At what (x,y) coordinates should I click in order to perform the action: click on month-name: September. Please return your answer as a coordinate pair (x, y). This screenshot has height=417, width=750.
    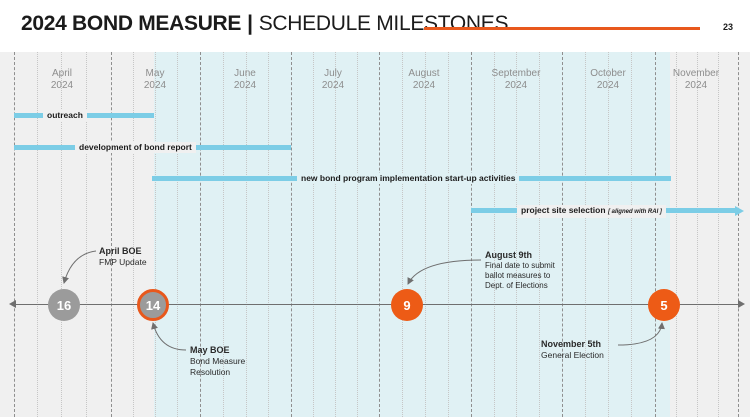
    Looking at the image, I should click on (516, 73).